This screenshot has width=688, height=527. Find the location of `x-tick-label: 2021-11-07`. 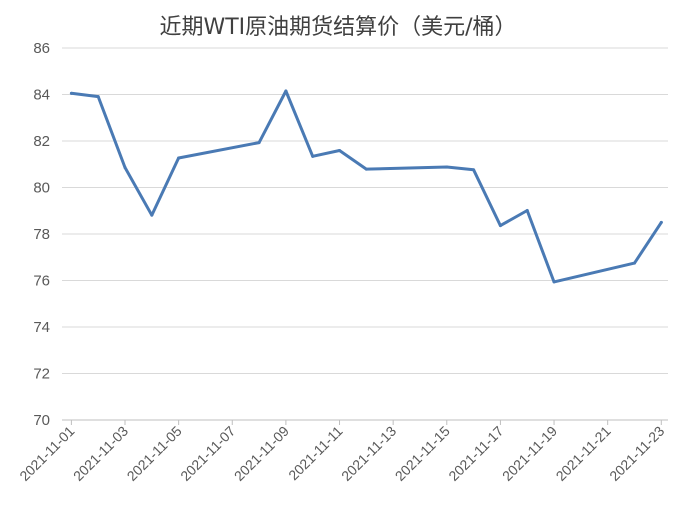

x-tick-label: 2021-11-07 is located at coordinates (207, 453).